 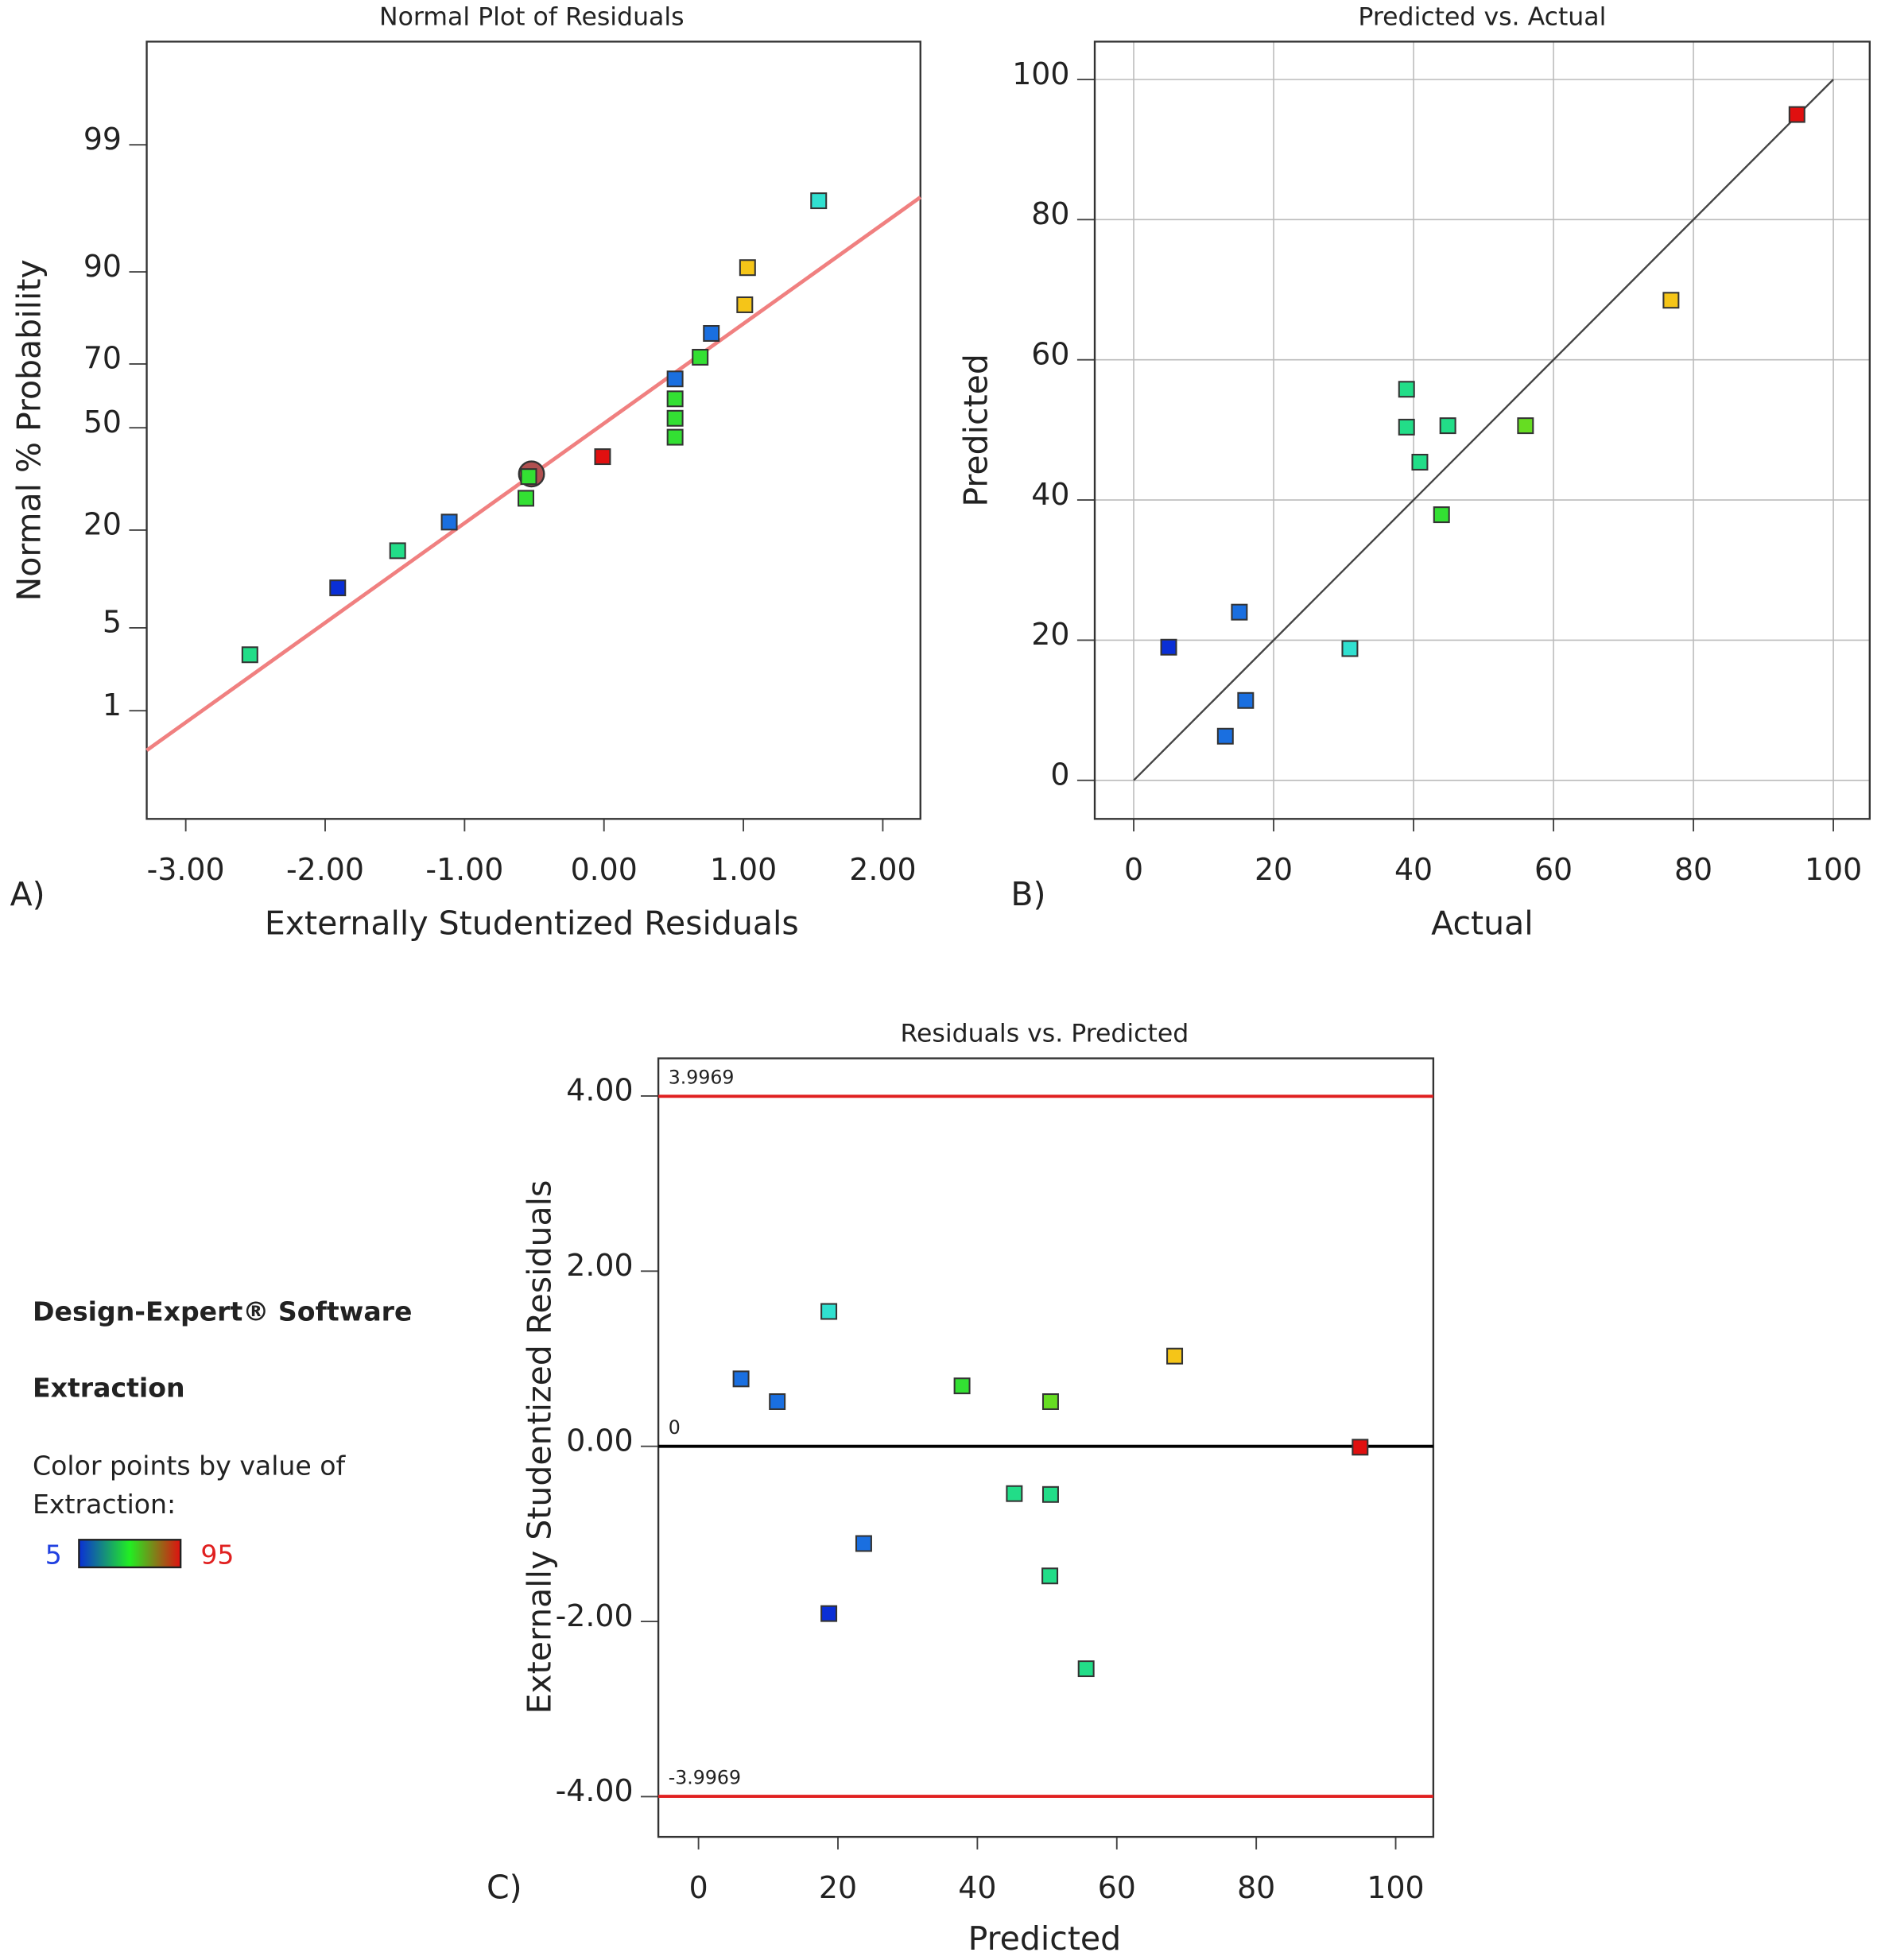 I want to click on y-axis-title: Externally Studentized Residuals, so click(x=539, y=1447).